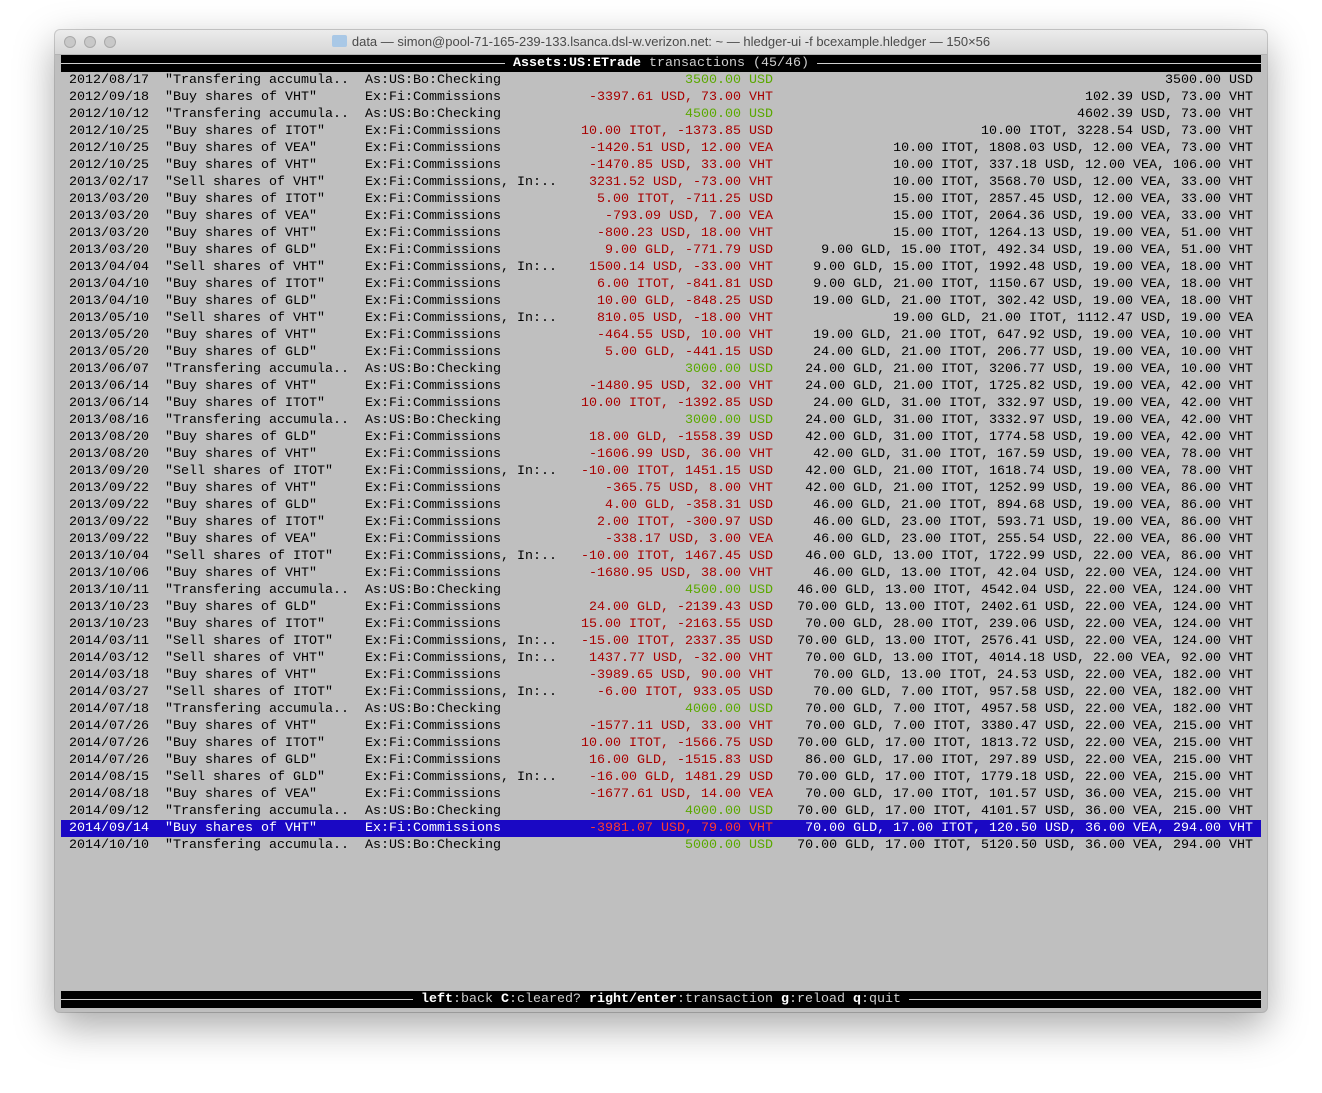 The height and width of the screenshot is (1093, 1322). What do you see at coordinates (681, 726) in the screenshot?
I see `row-amount: -1577.11 USD, 33.00 VHT` at bounding box center [681, 726].